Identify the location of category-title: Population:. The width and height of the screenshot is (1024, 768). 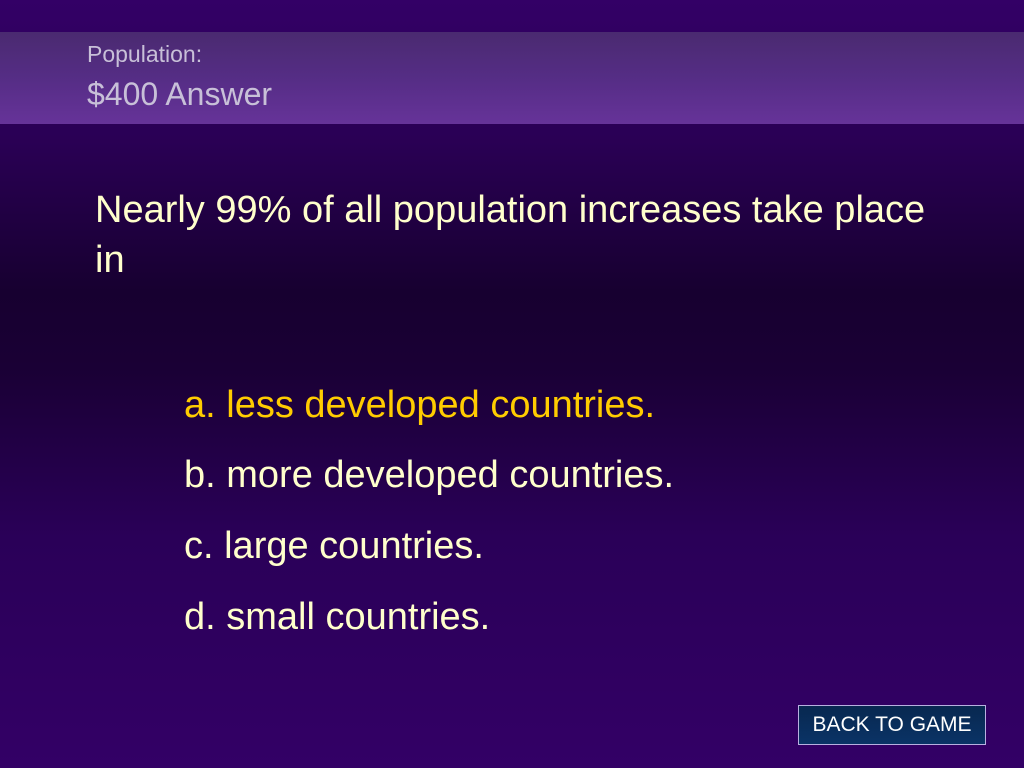
(145, 54).